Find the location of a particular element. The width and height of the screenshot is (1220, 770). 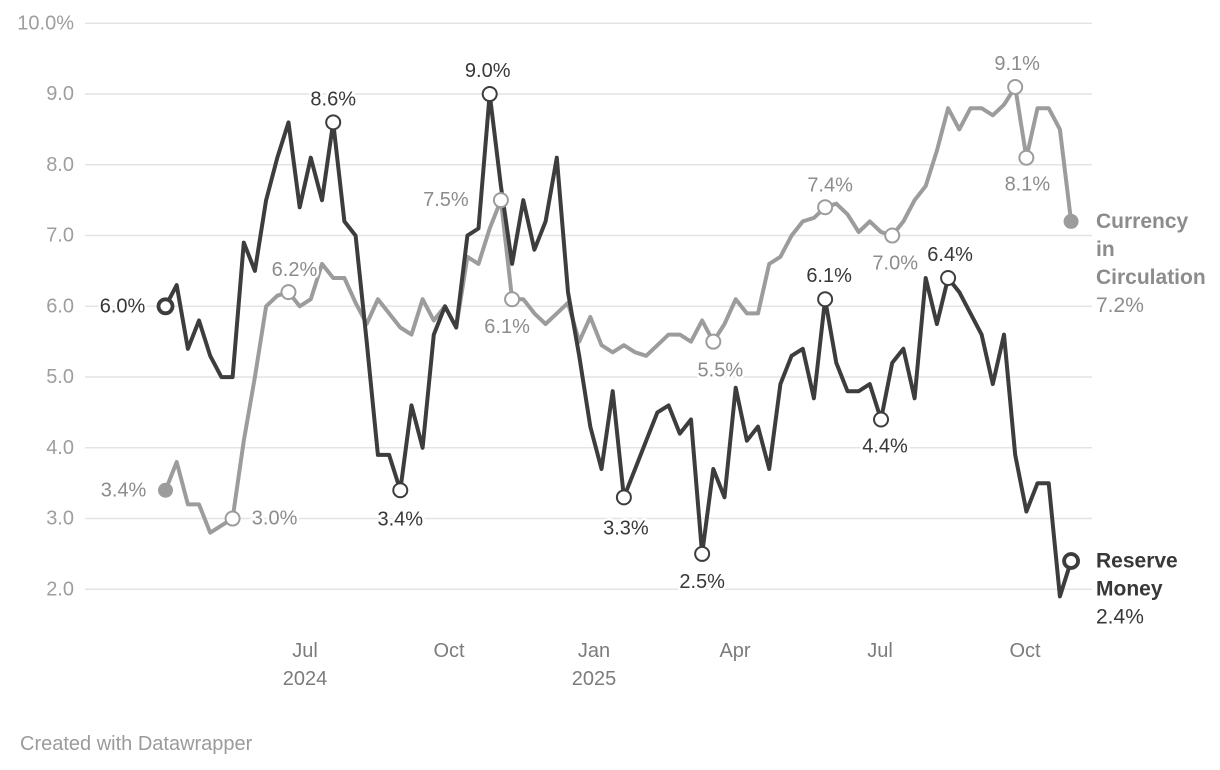

currency-end-label-name-line: in is located at coordinates (1105, 249).